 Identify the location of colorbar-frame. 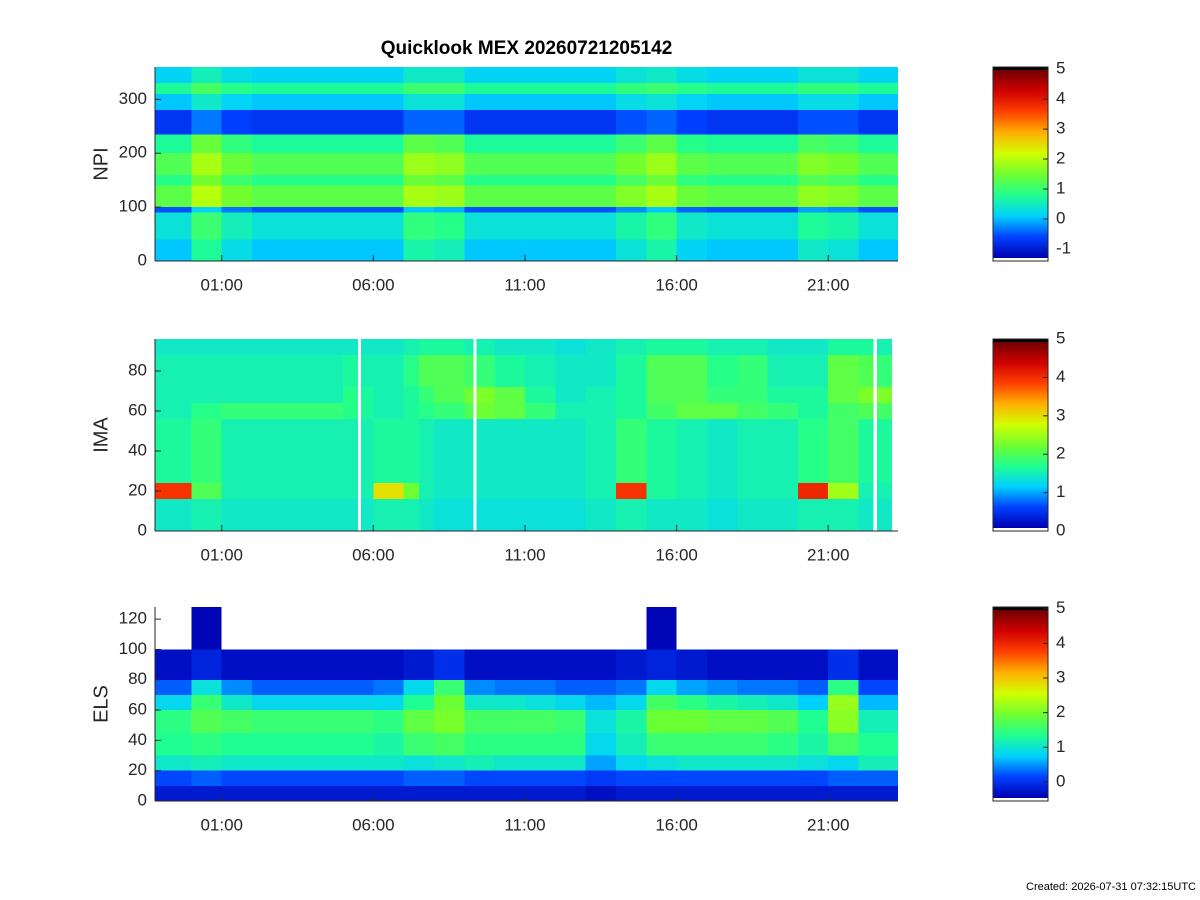
(1020, 164).